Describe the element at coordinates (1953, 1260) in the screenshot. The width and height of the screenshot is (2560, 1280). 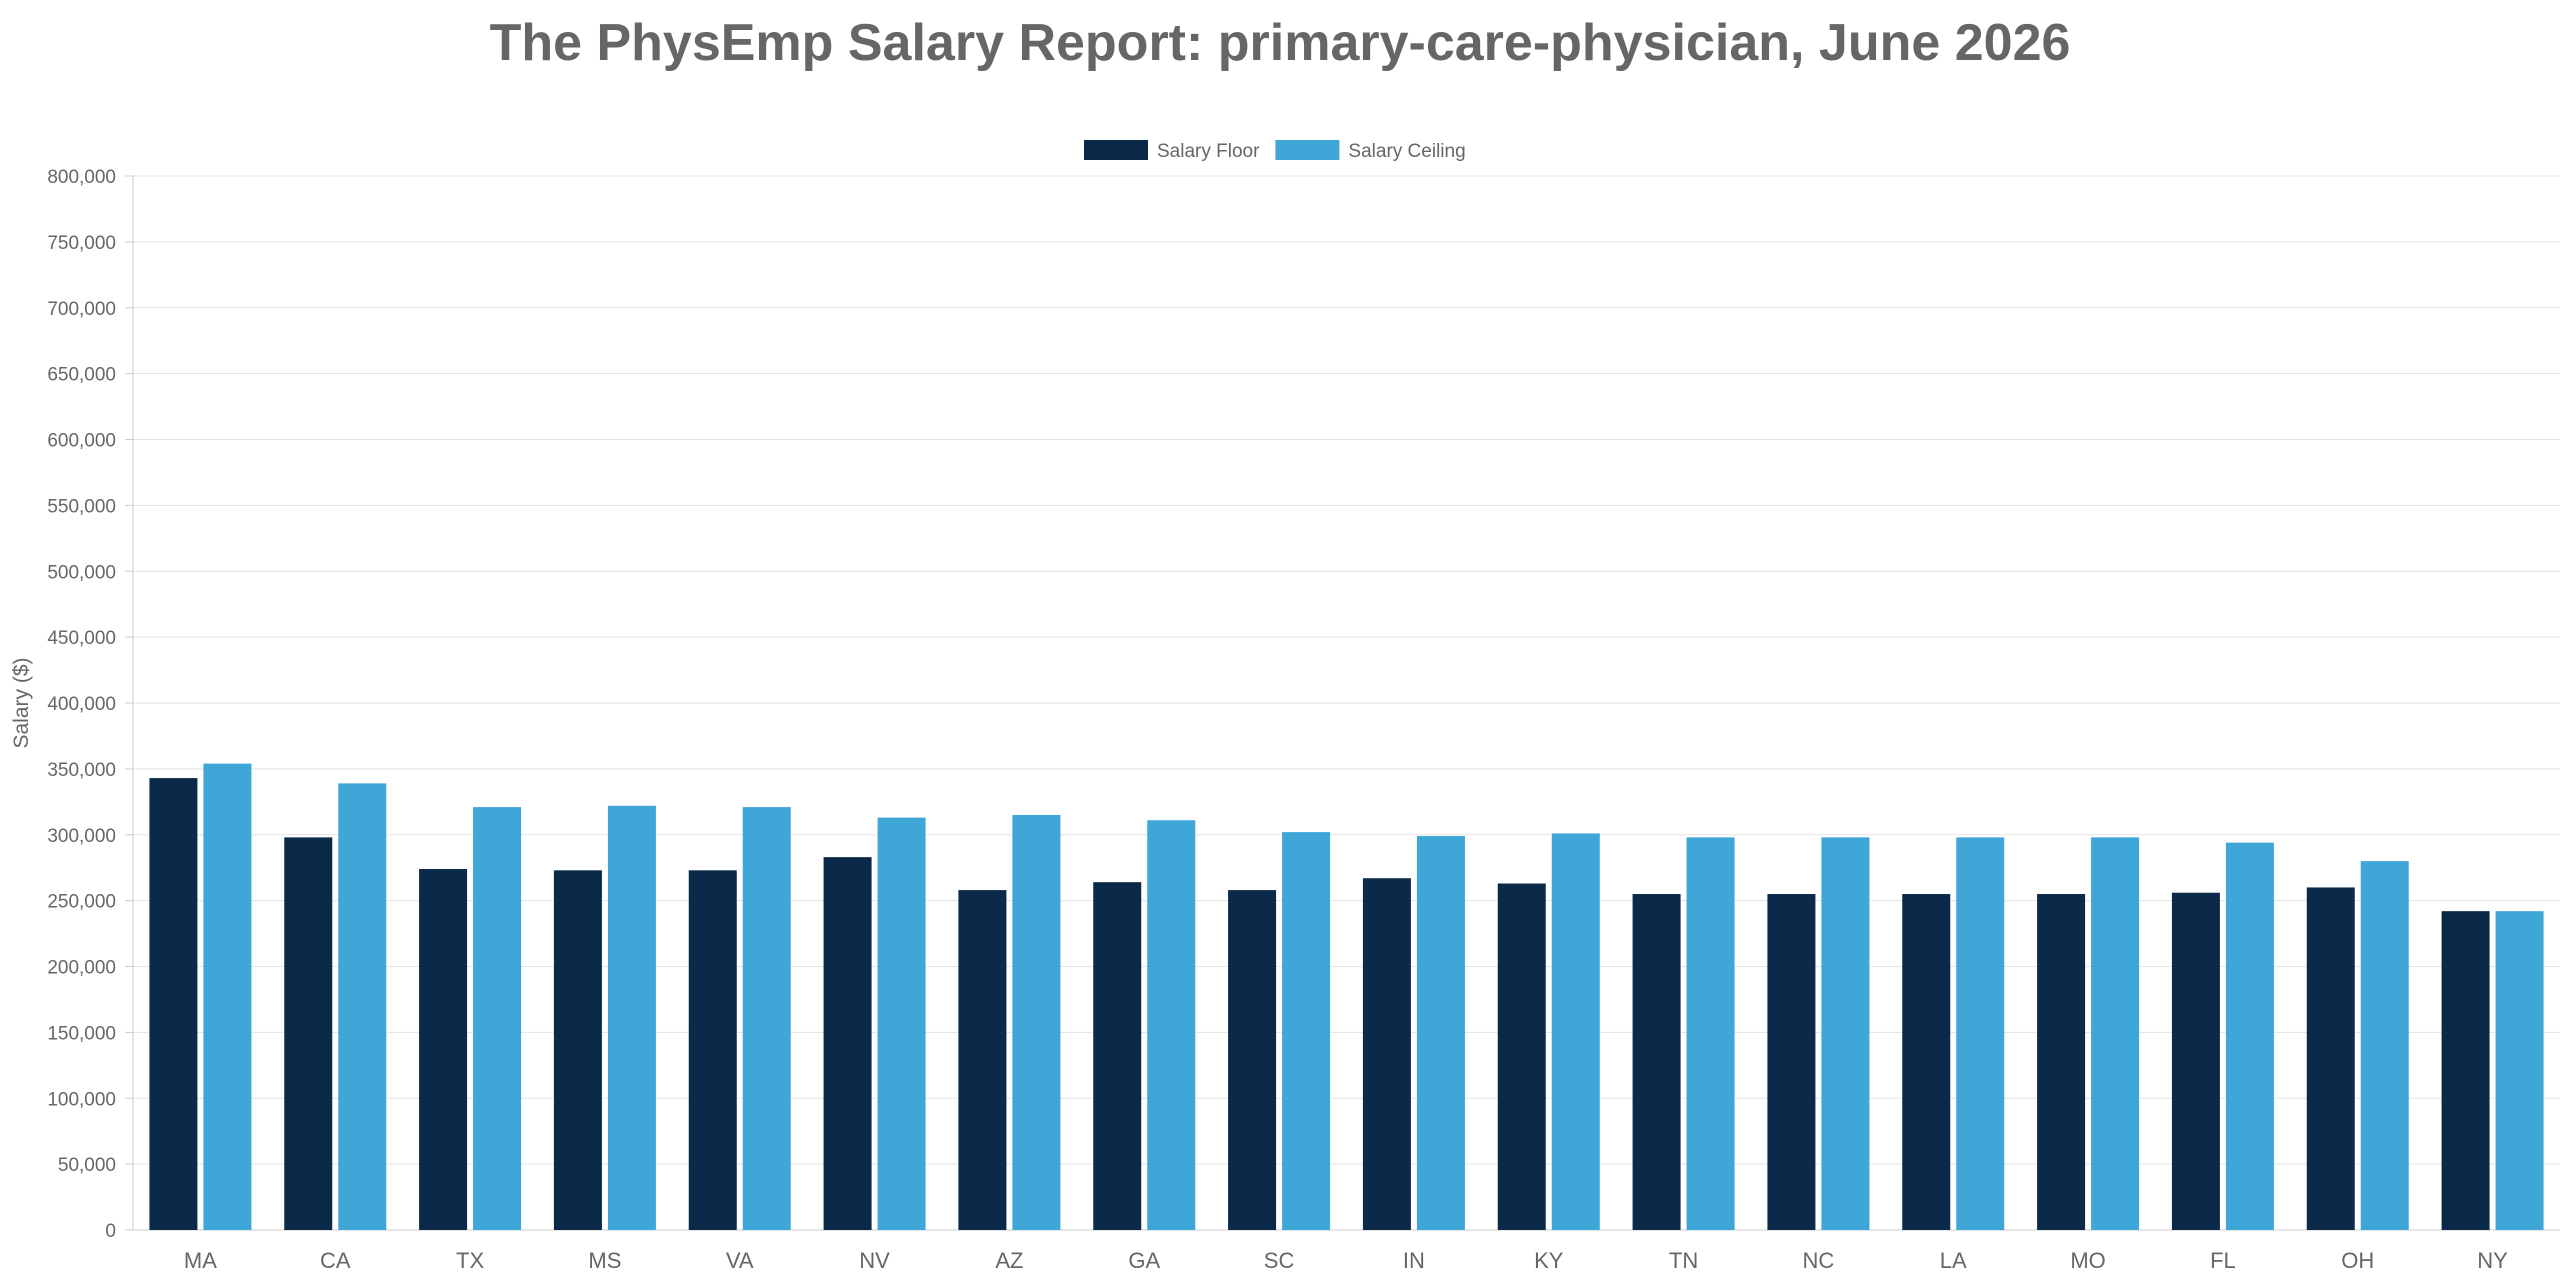
I see `x-tick-label: LA` at that location.